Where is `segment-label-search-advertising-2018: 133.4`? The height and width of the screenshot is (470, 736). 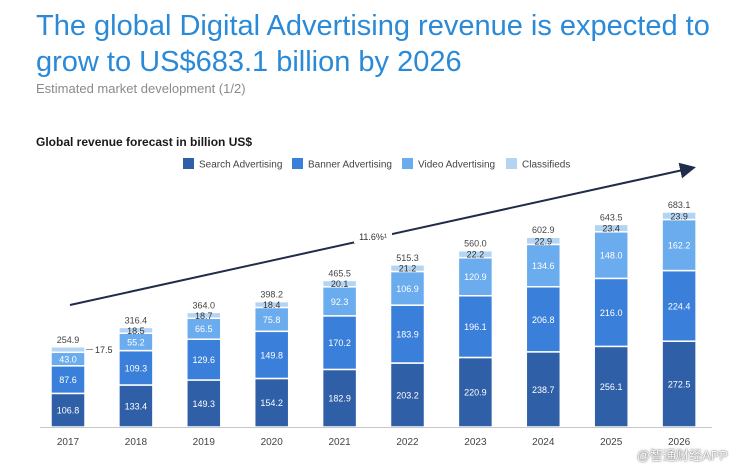 segment-label-search-advertising-2018: 133.4 is located at coordinates (136, 407).